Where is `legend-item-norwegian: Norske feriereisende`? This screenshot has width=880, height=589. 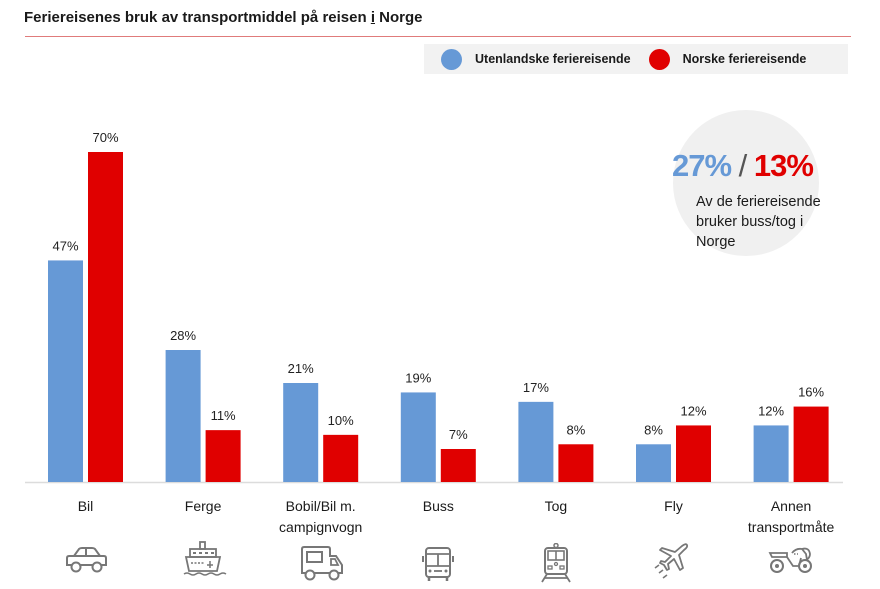 legend-item-norwegian: Norske feriereisende is located at coordinates (727, 59).